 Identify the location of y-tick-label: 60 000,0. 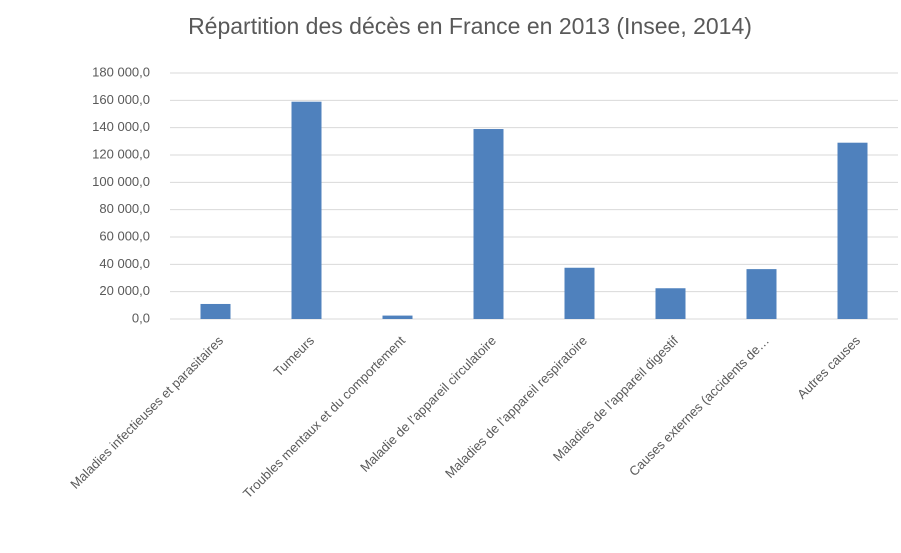
(124, 235).